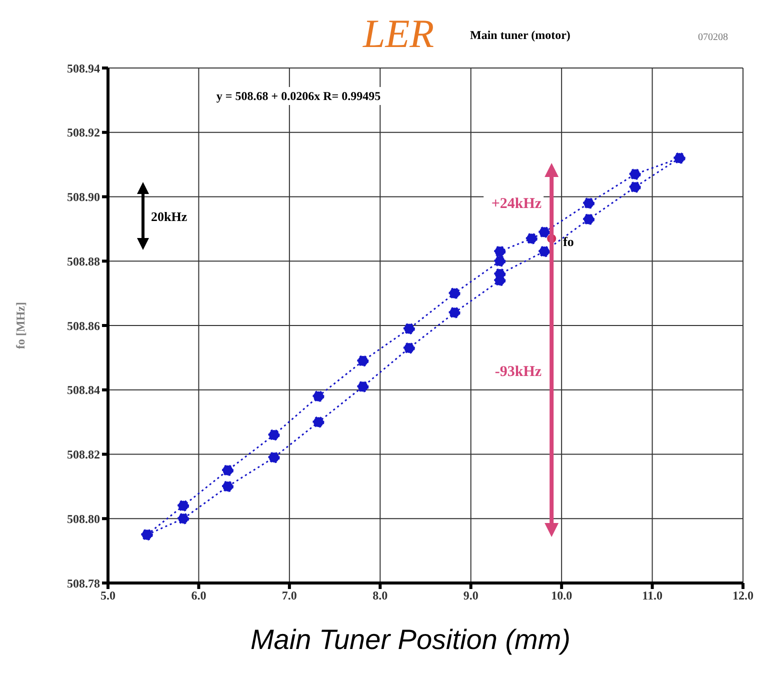 The height and width of the screenshot is (675, 771). Describe the element at coordinates (518, 372) in the screenshot. I see `annotation: -93kHz` at that location.